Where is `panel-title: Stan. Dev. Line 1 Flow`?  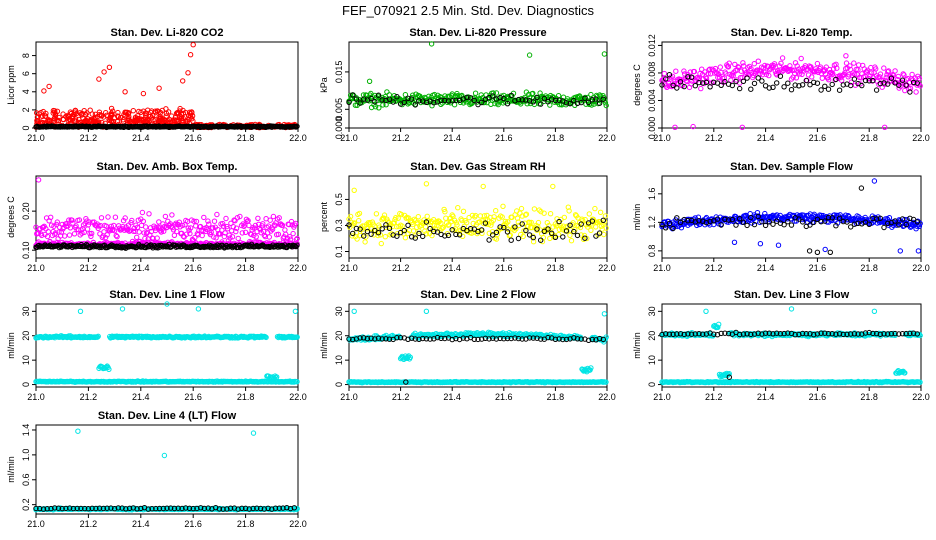
panel-title: Stan. Dev. Line 1 Flow is located at coordinates (167, 295).